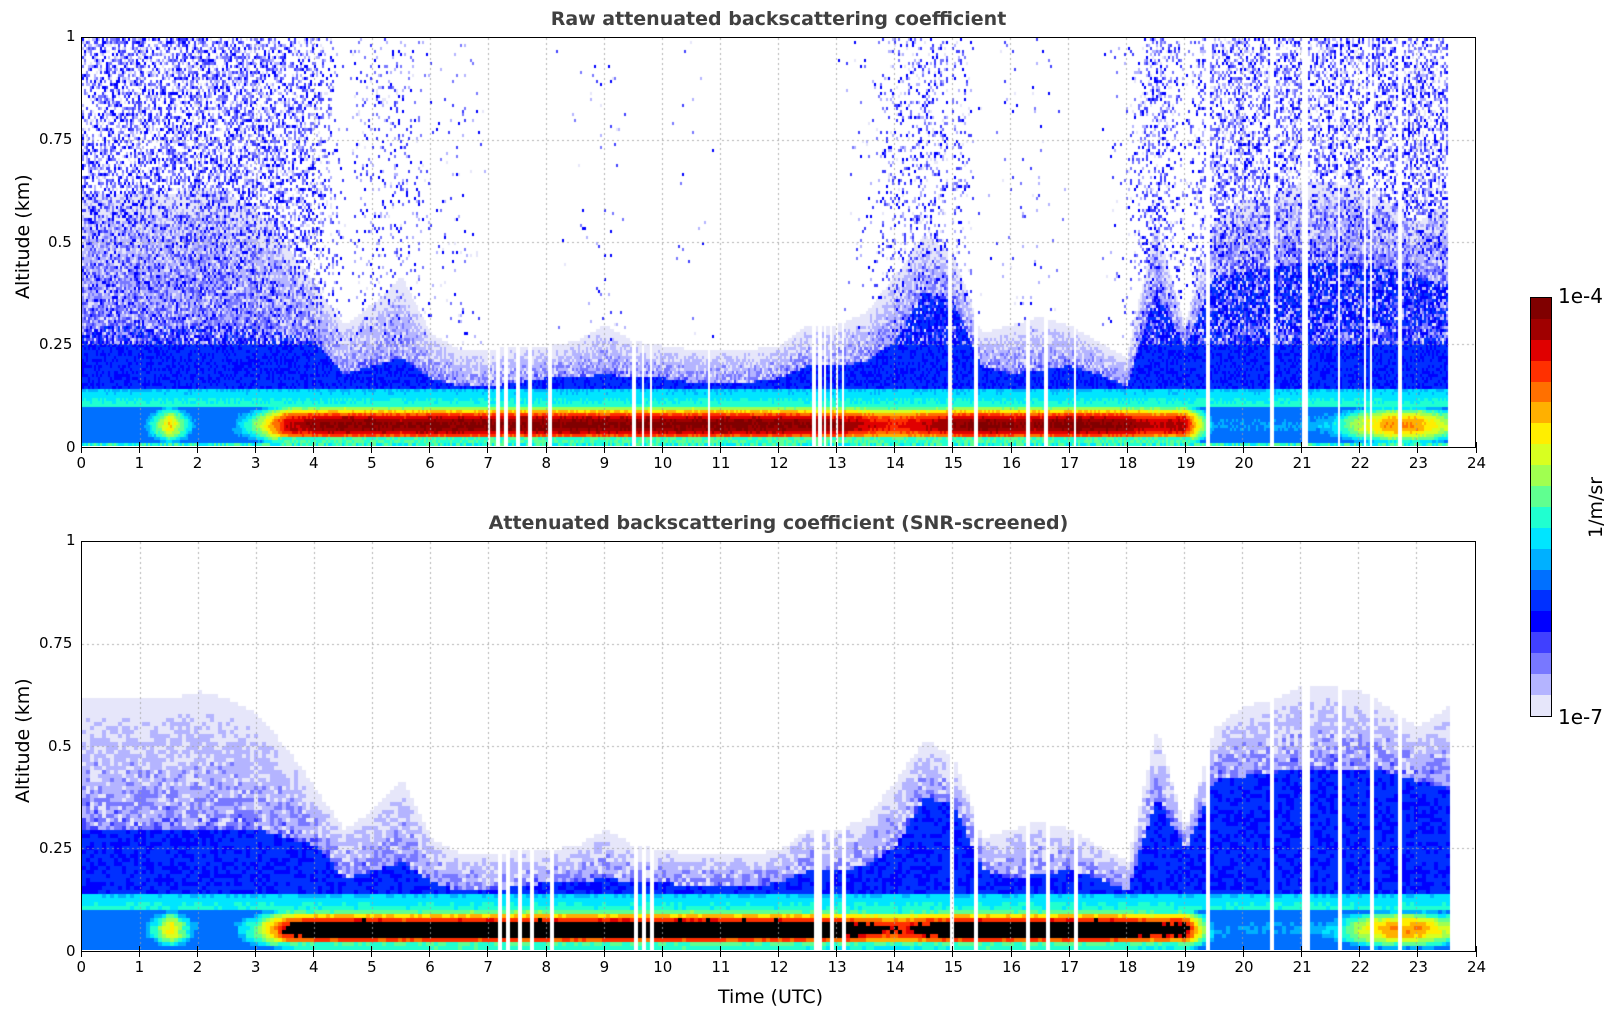 The image size is (1621, 1020). I want to click on x-axis-label: Time (UTC), so click(771, 997).